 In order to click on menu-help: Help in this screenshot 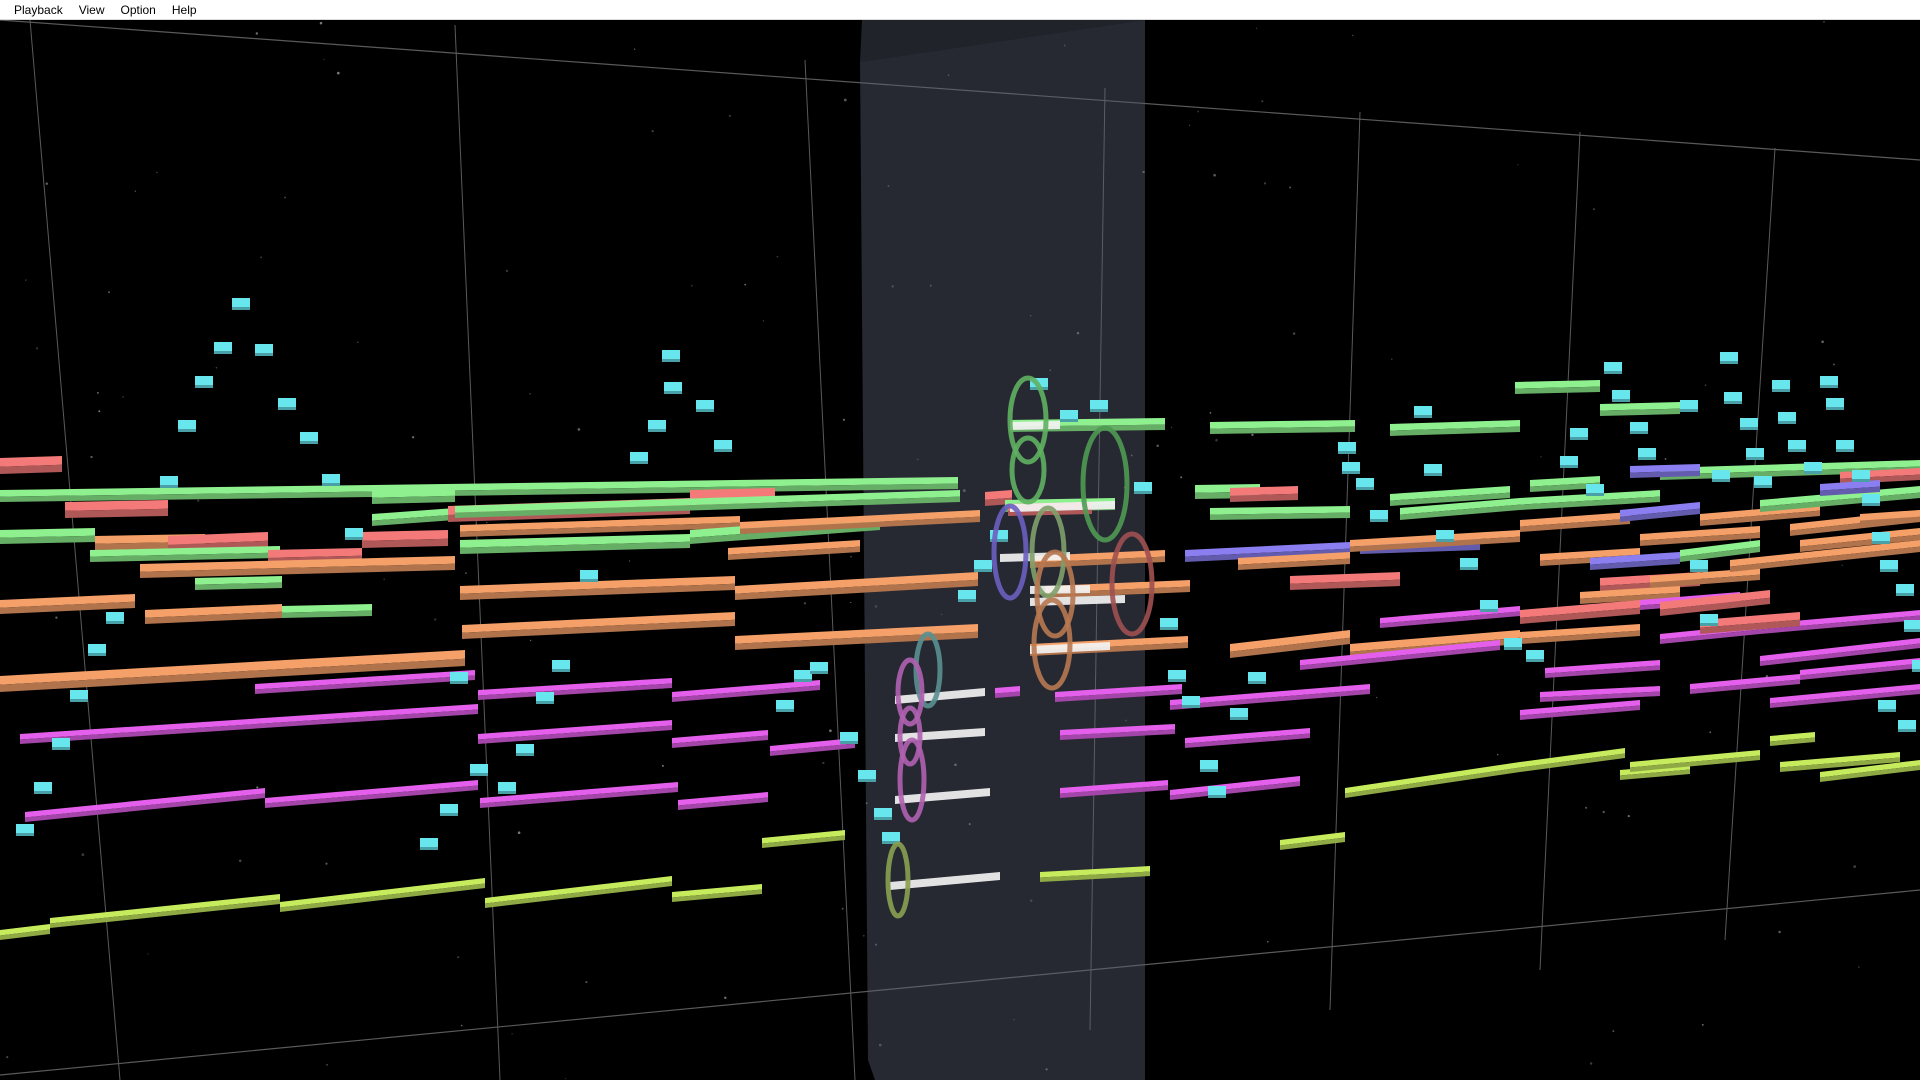, I will do `click(184, 9)`.